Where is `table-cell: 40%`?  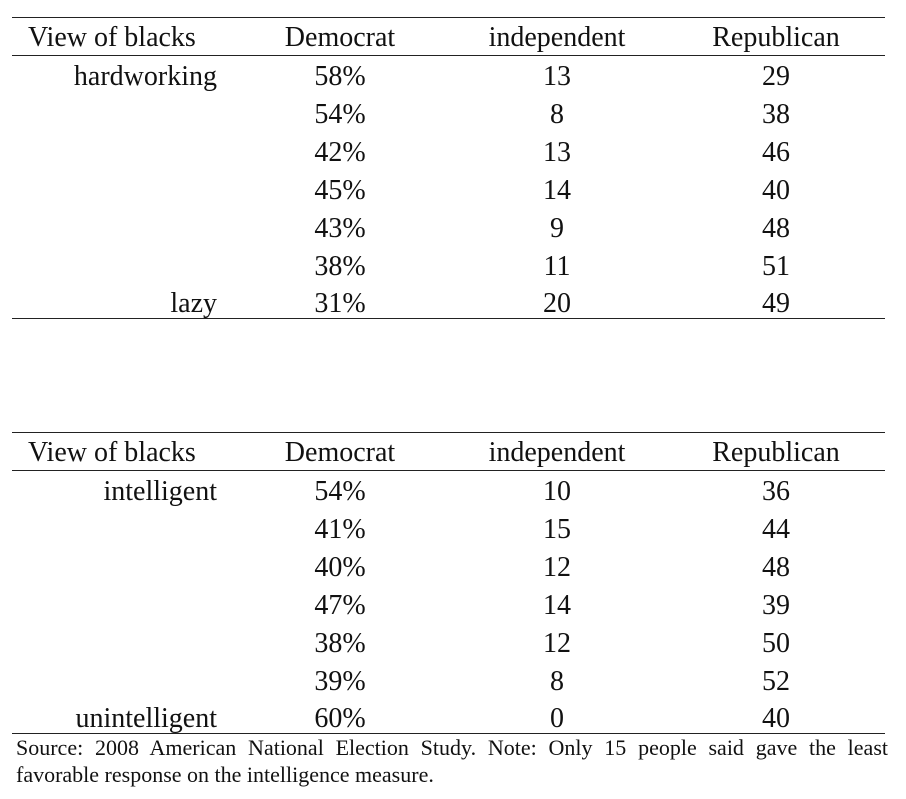 table-cell: 40% is located at coordinates (340, 567).